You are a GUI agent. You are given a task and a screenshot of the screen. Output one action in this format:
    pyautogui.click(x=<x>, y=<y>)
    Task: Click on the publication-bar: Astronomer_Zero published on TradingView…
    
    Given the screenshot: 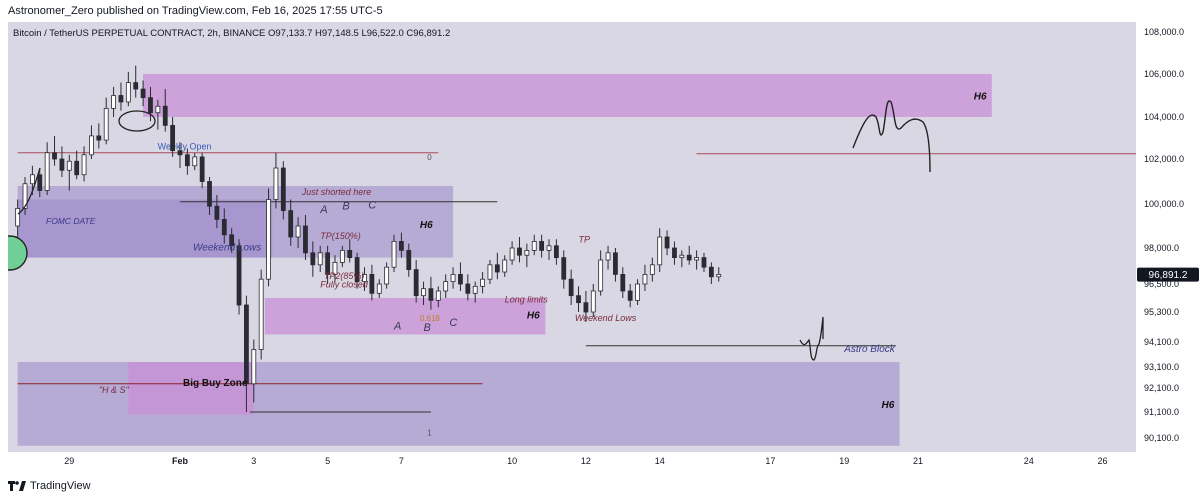 What is the action you would take?
    pyautogui.click(x=600, y=11)
    